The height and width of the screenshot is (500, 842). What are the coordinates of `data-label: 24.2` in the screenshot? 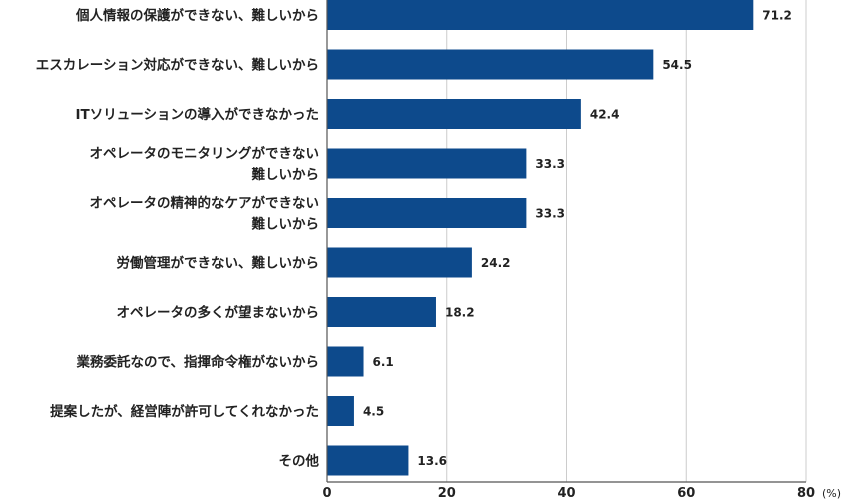 It's located at (496, 263).